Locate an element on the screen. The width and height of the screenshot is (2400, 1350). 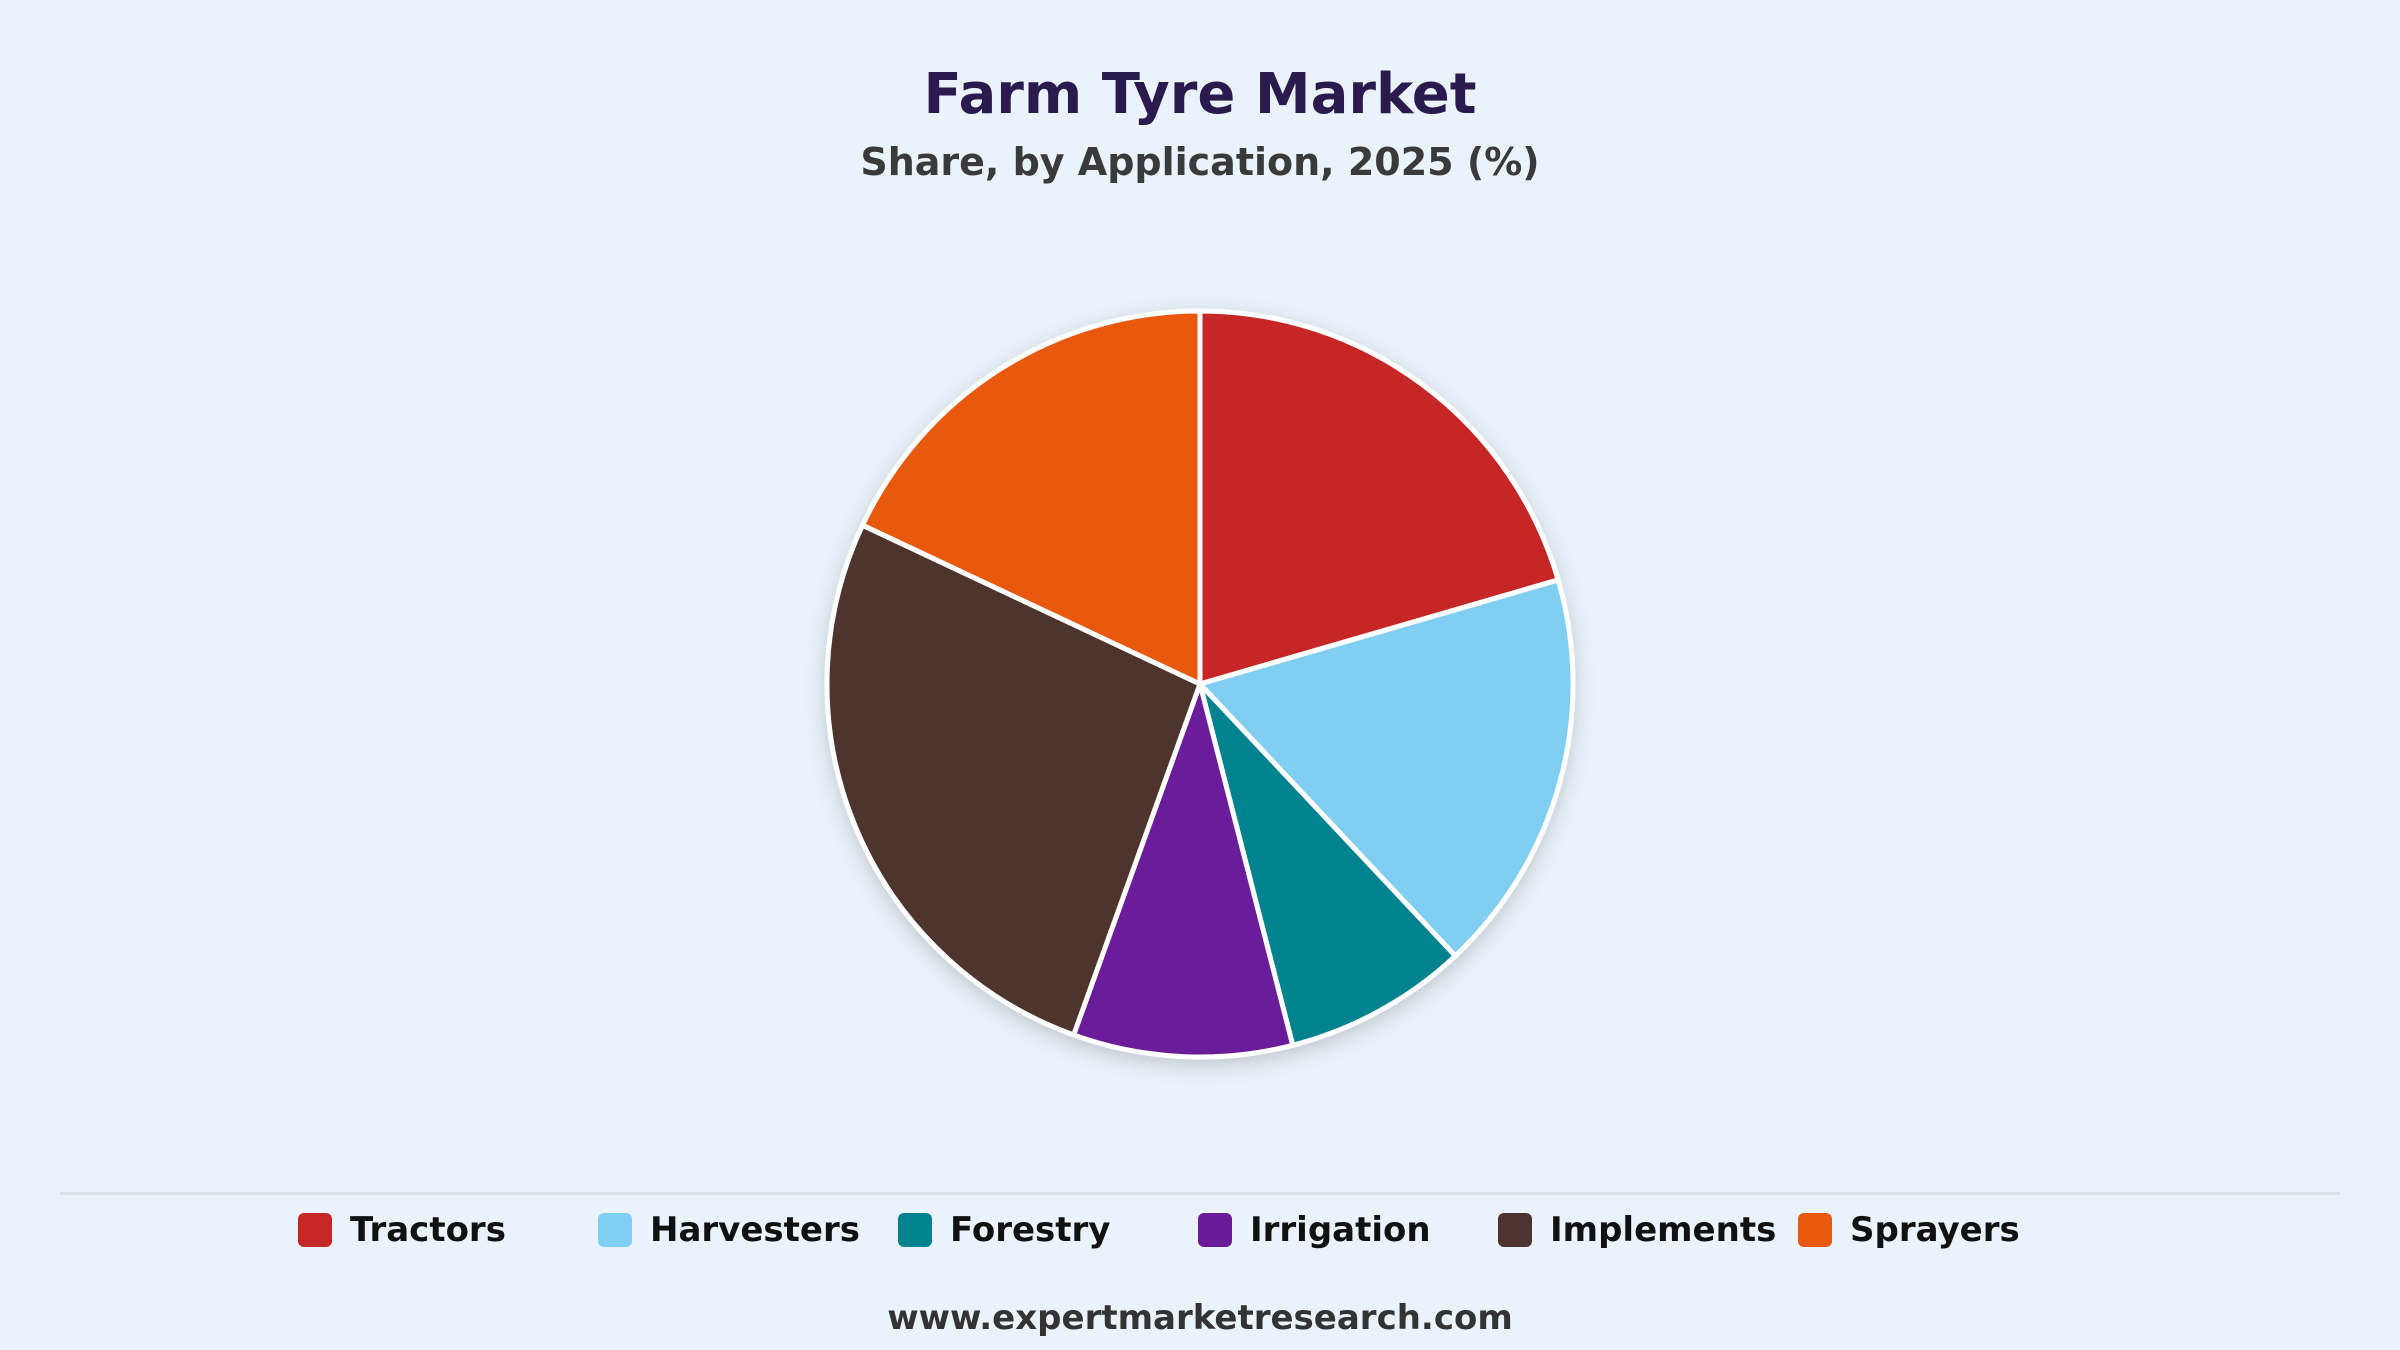
source-url: www.expertmarketresearch.com is located at coordinates (1200, 1318).